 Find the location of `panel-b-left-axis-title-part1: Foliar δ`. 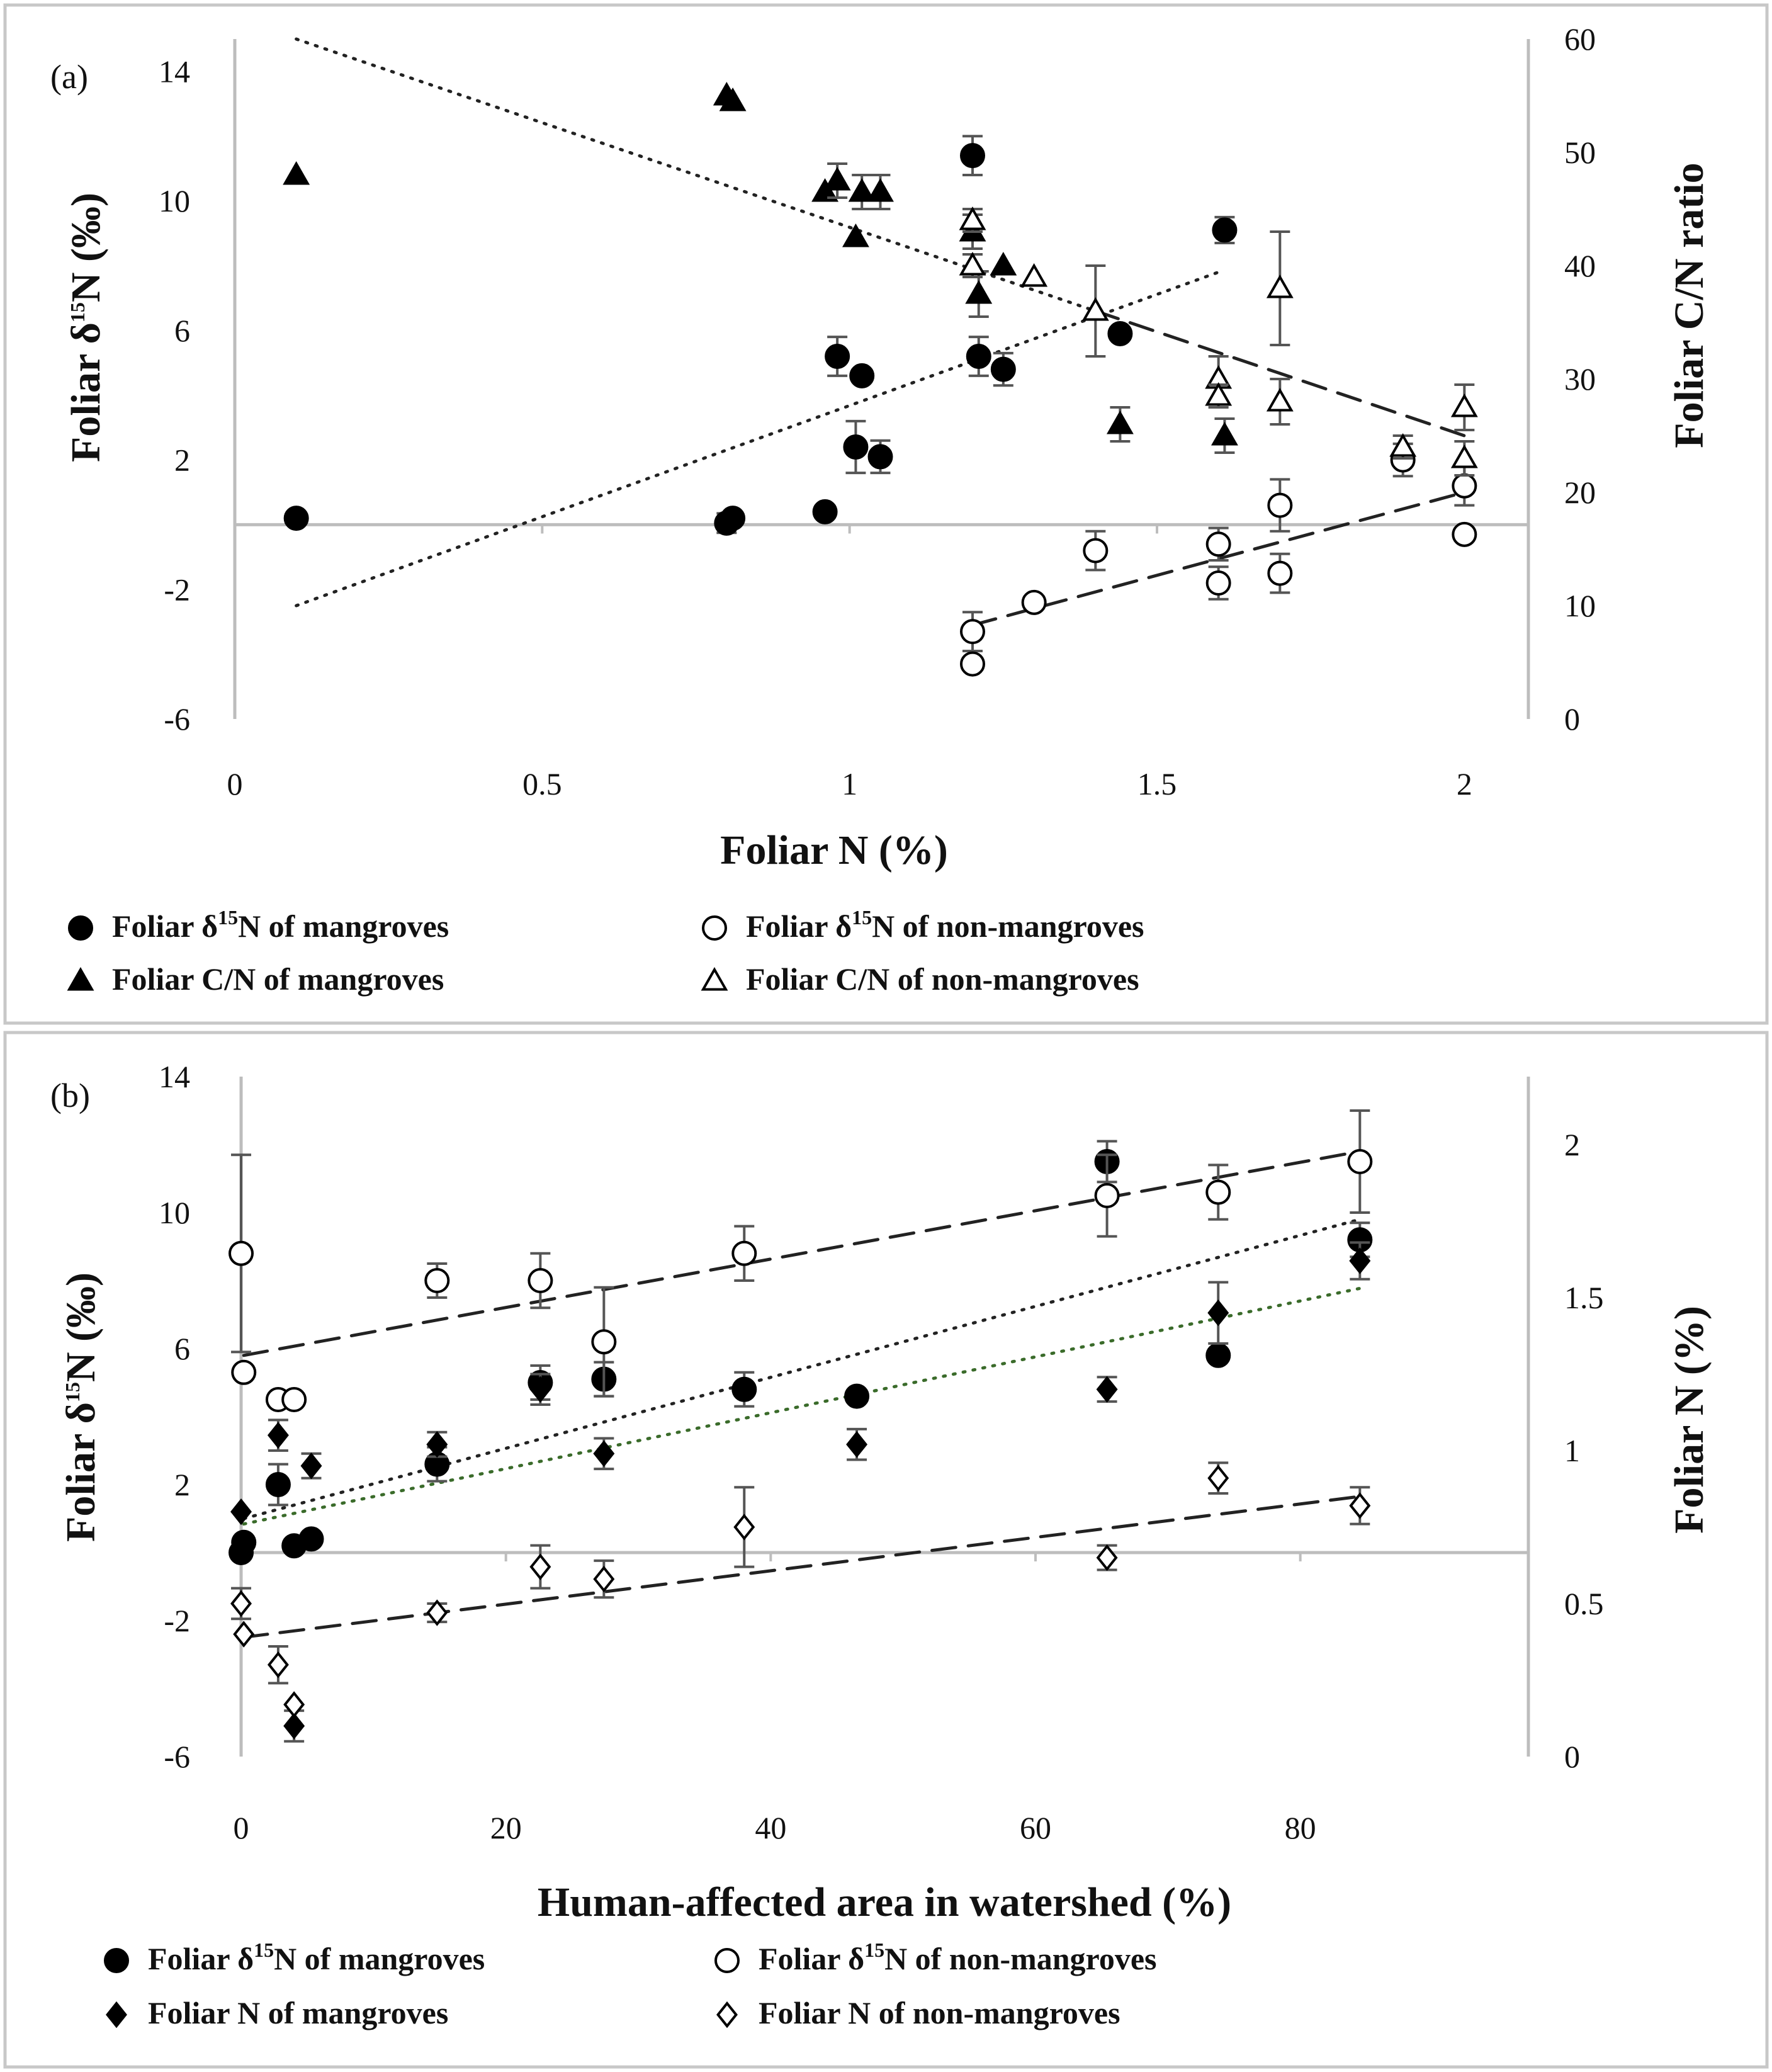

panel-b-left-axis-title-part1: Foliar δ is located at coordinates (81, 1472).